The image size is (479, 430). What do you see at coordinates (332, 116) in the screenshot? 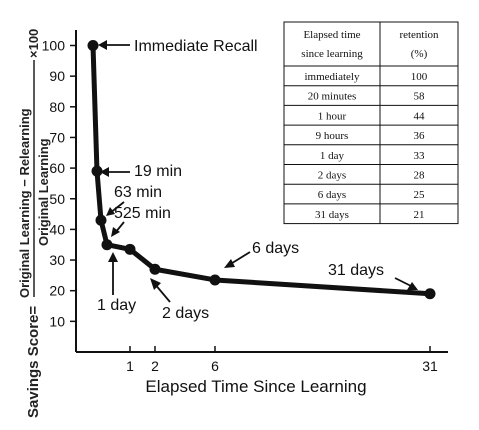
I see `table-cell: 1 hour` at bounding box center [332, 116].